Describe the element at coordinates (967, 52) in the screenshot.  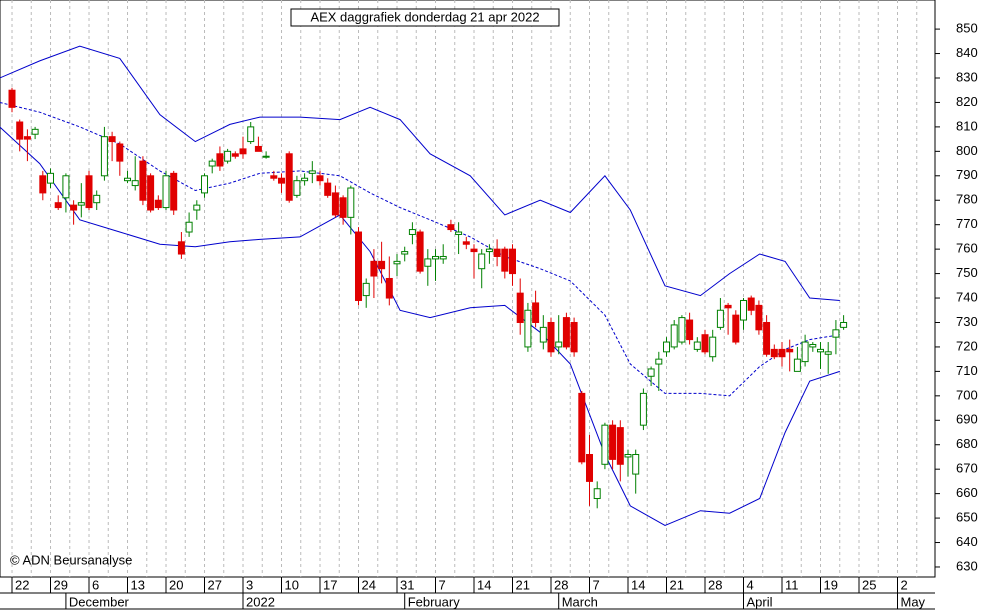
I see `y-tick-label: 840` at that location.